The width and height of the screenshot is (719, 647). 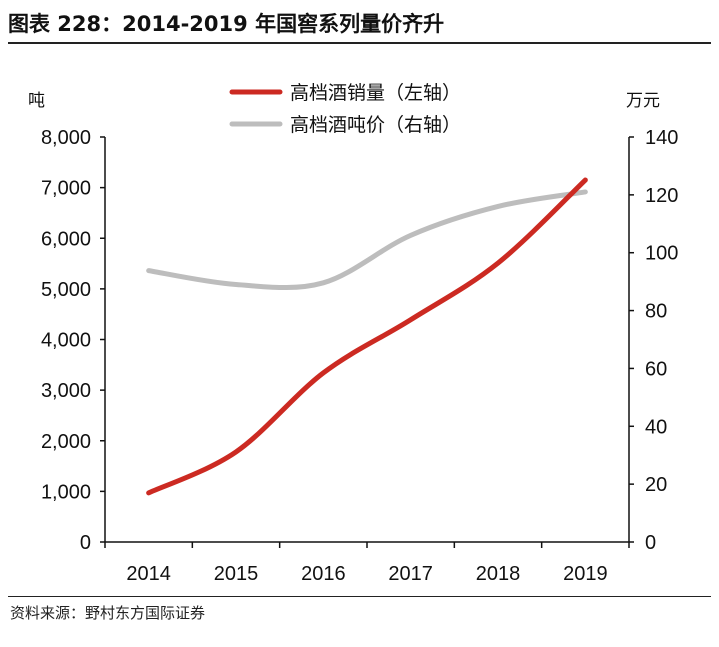 I want to click on right-tick-label: 40, so click(x=656, y=427).